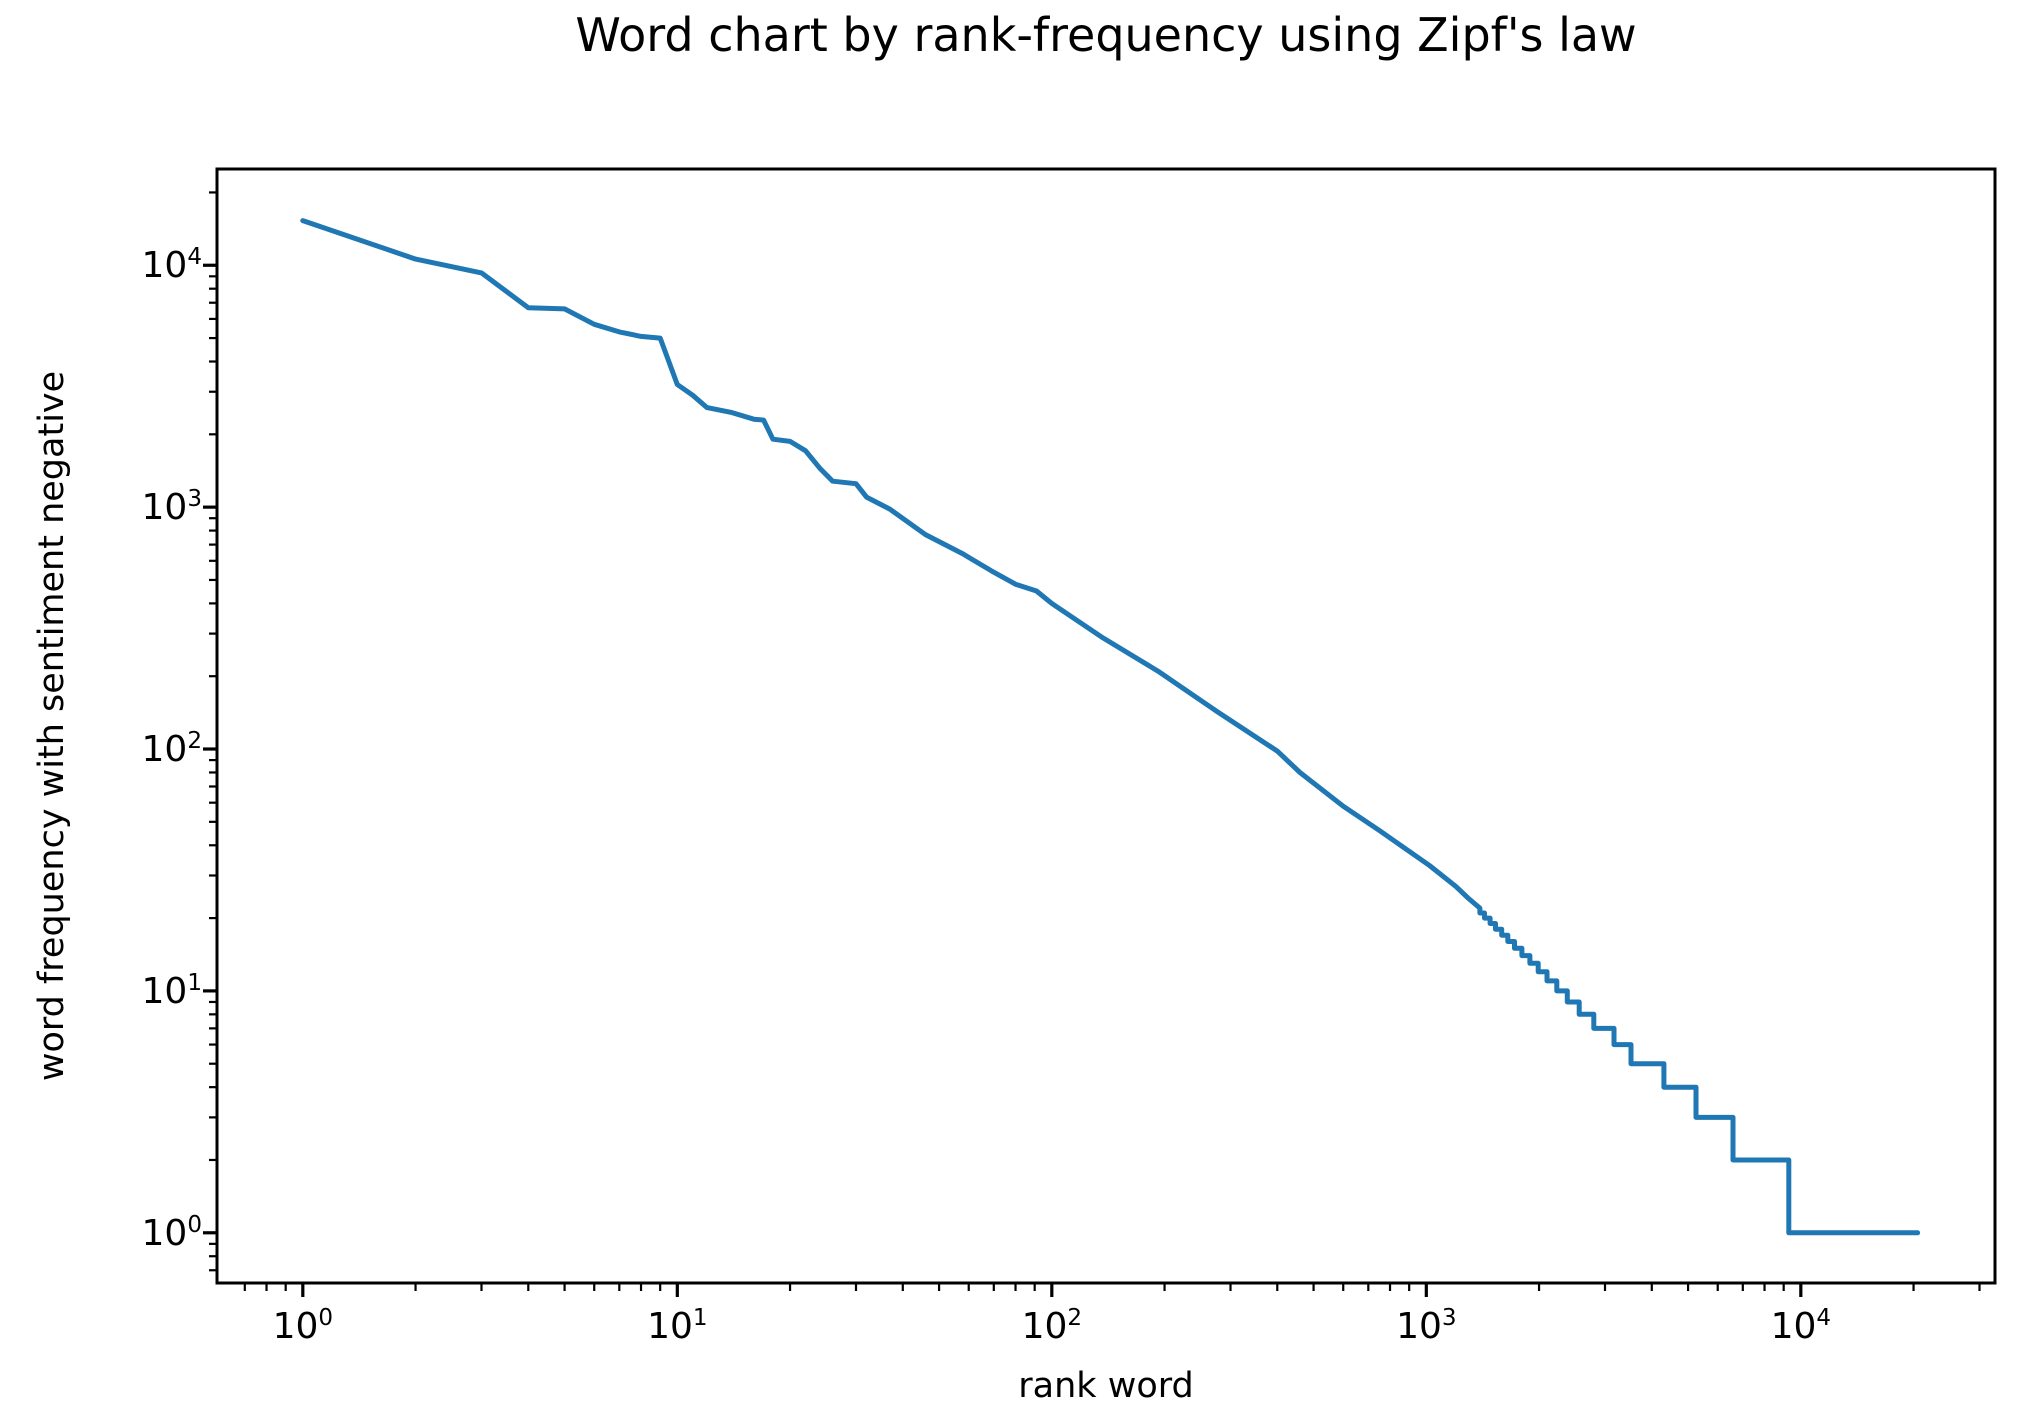 The image size is (2022, 1425). Describe the element at coordinates (171, 990) in the screenshot. I see `y-tick-label: 101` at that location.